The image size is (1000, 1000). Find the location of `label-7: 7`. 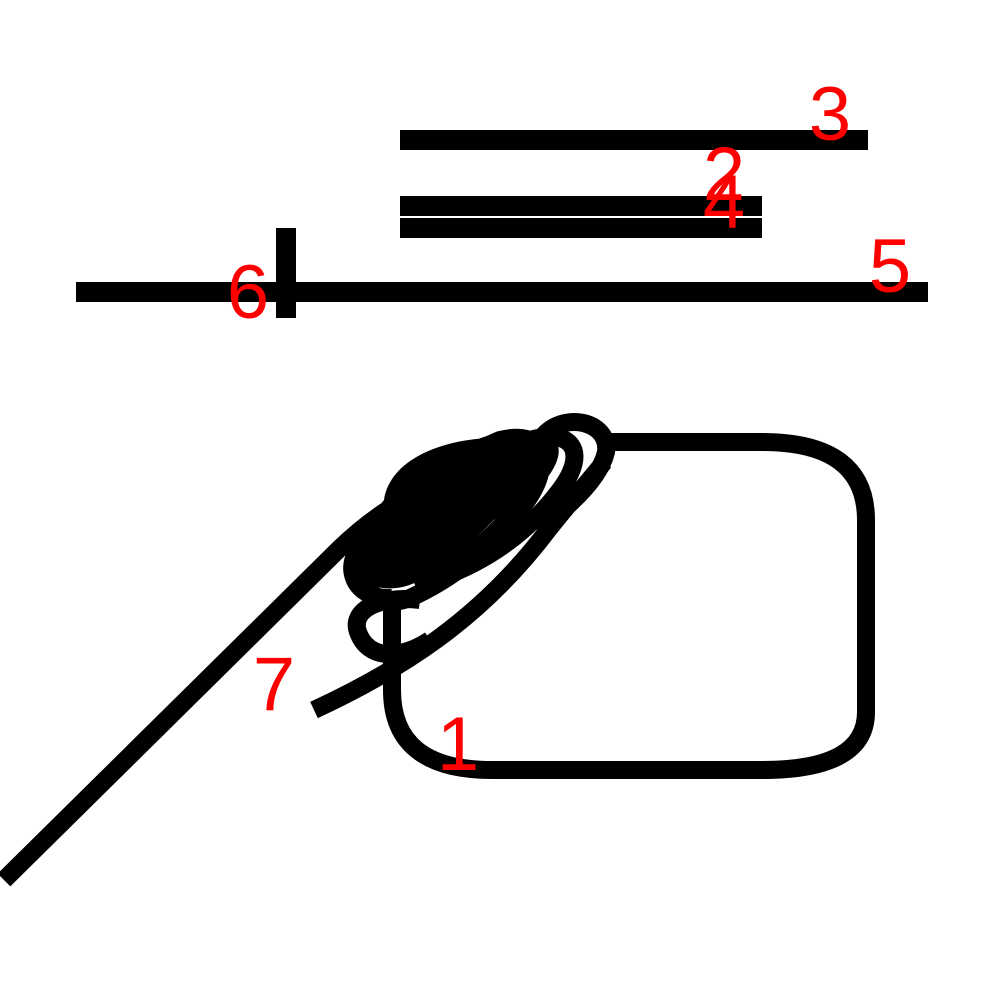

label-7: 7 is located at coordinates (274, 684).